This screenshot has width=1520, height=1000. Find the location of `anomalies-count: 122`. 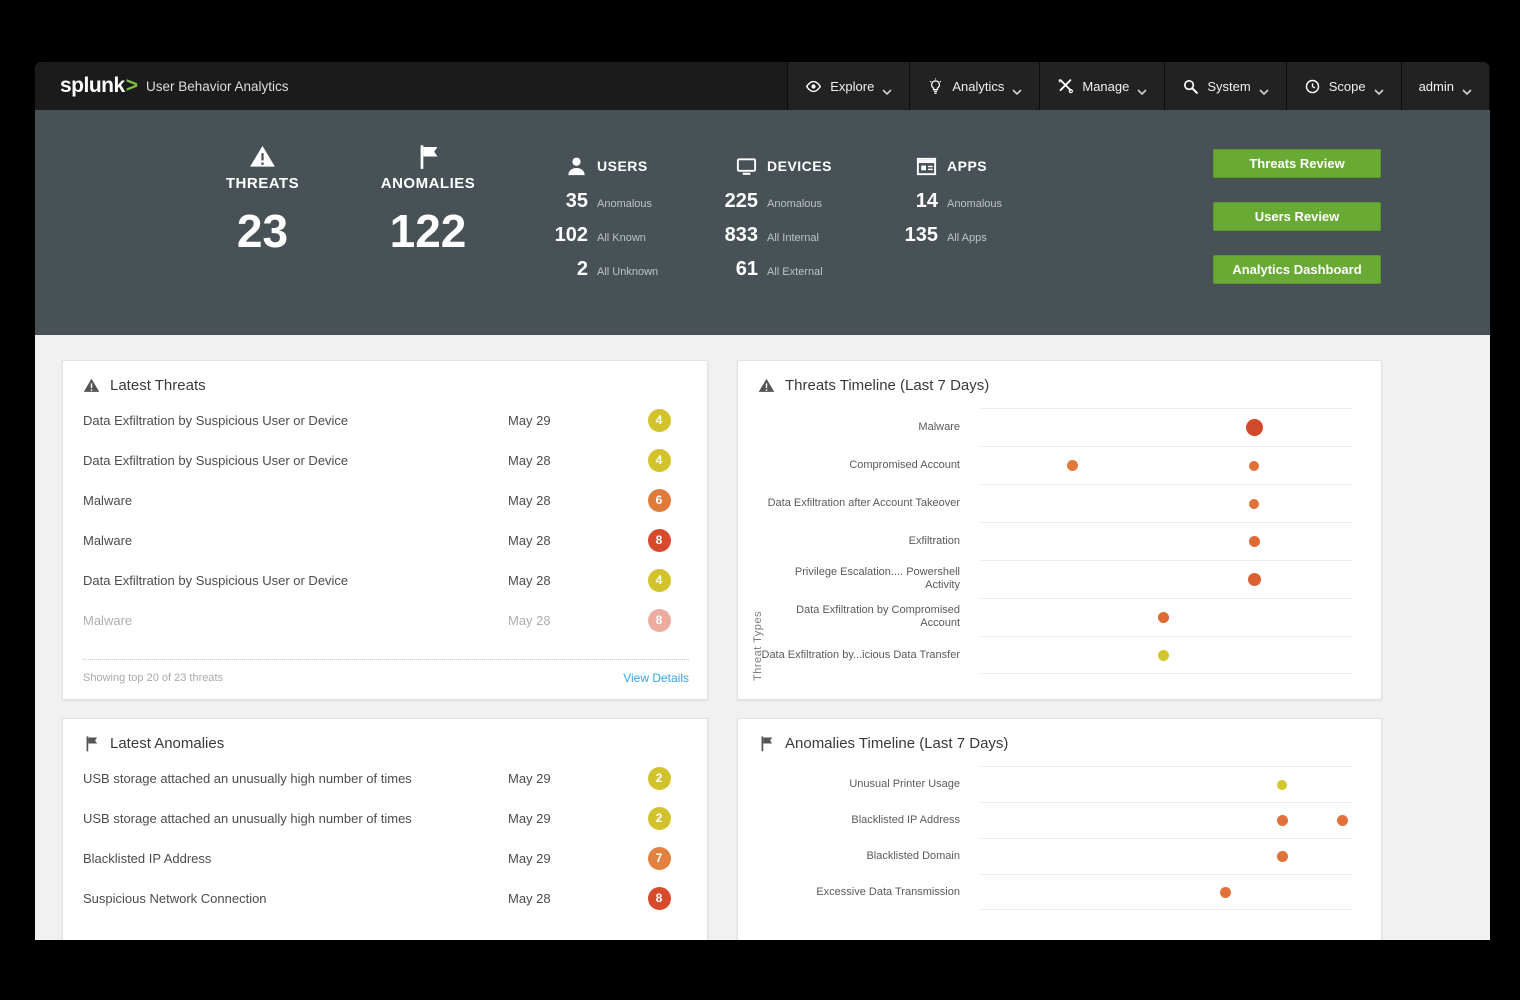

anomalies-count: 122 is located at coordinates (428, 231).